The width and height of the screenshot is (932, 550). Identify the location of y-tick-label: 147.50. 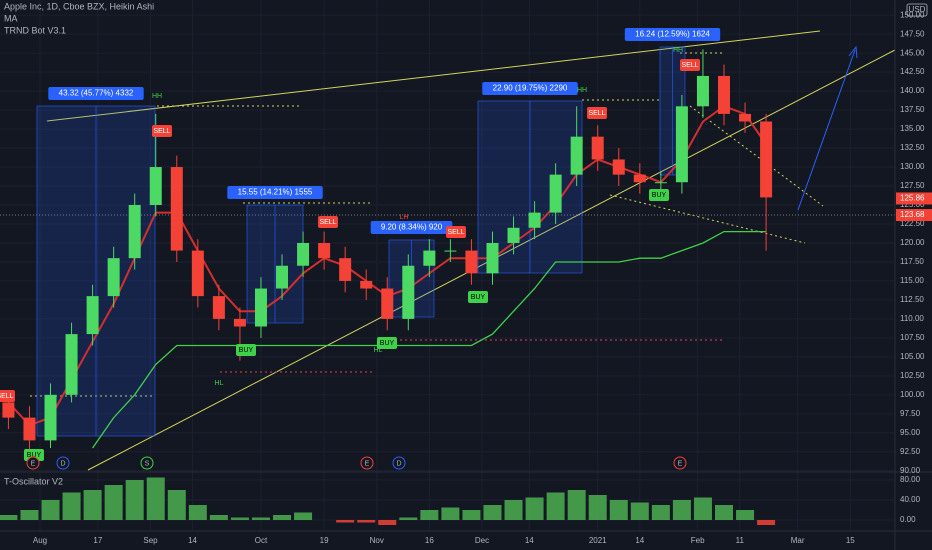
(912, 33).